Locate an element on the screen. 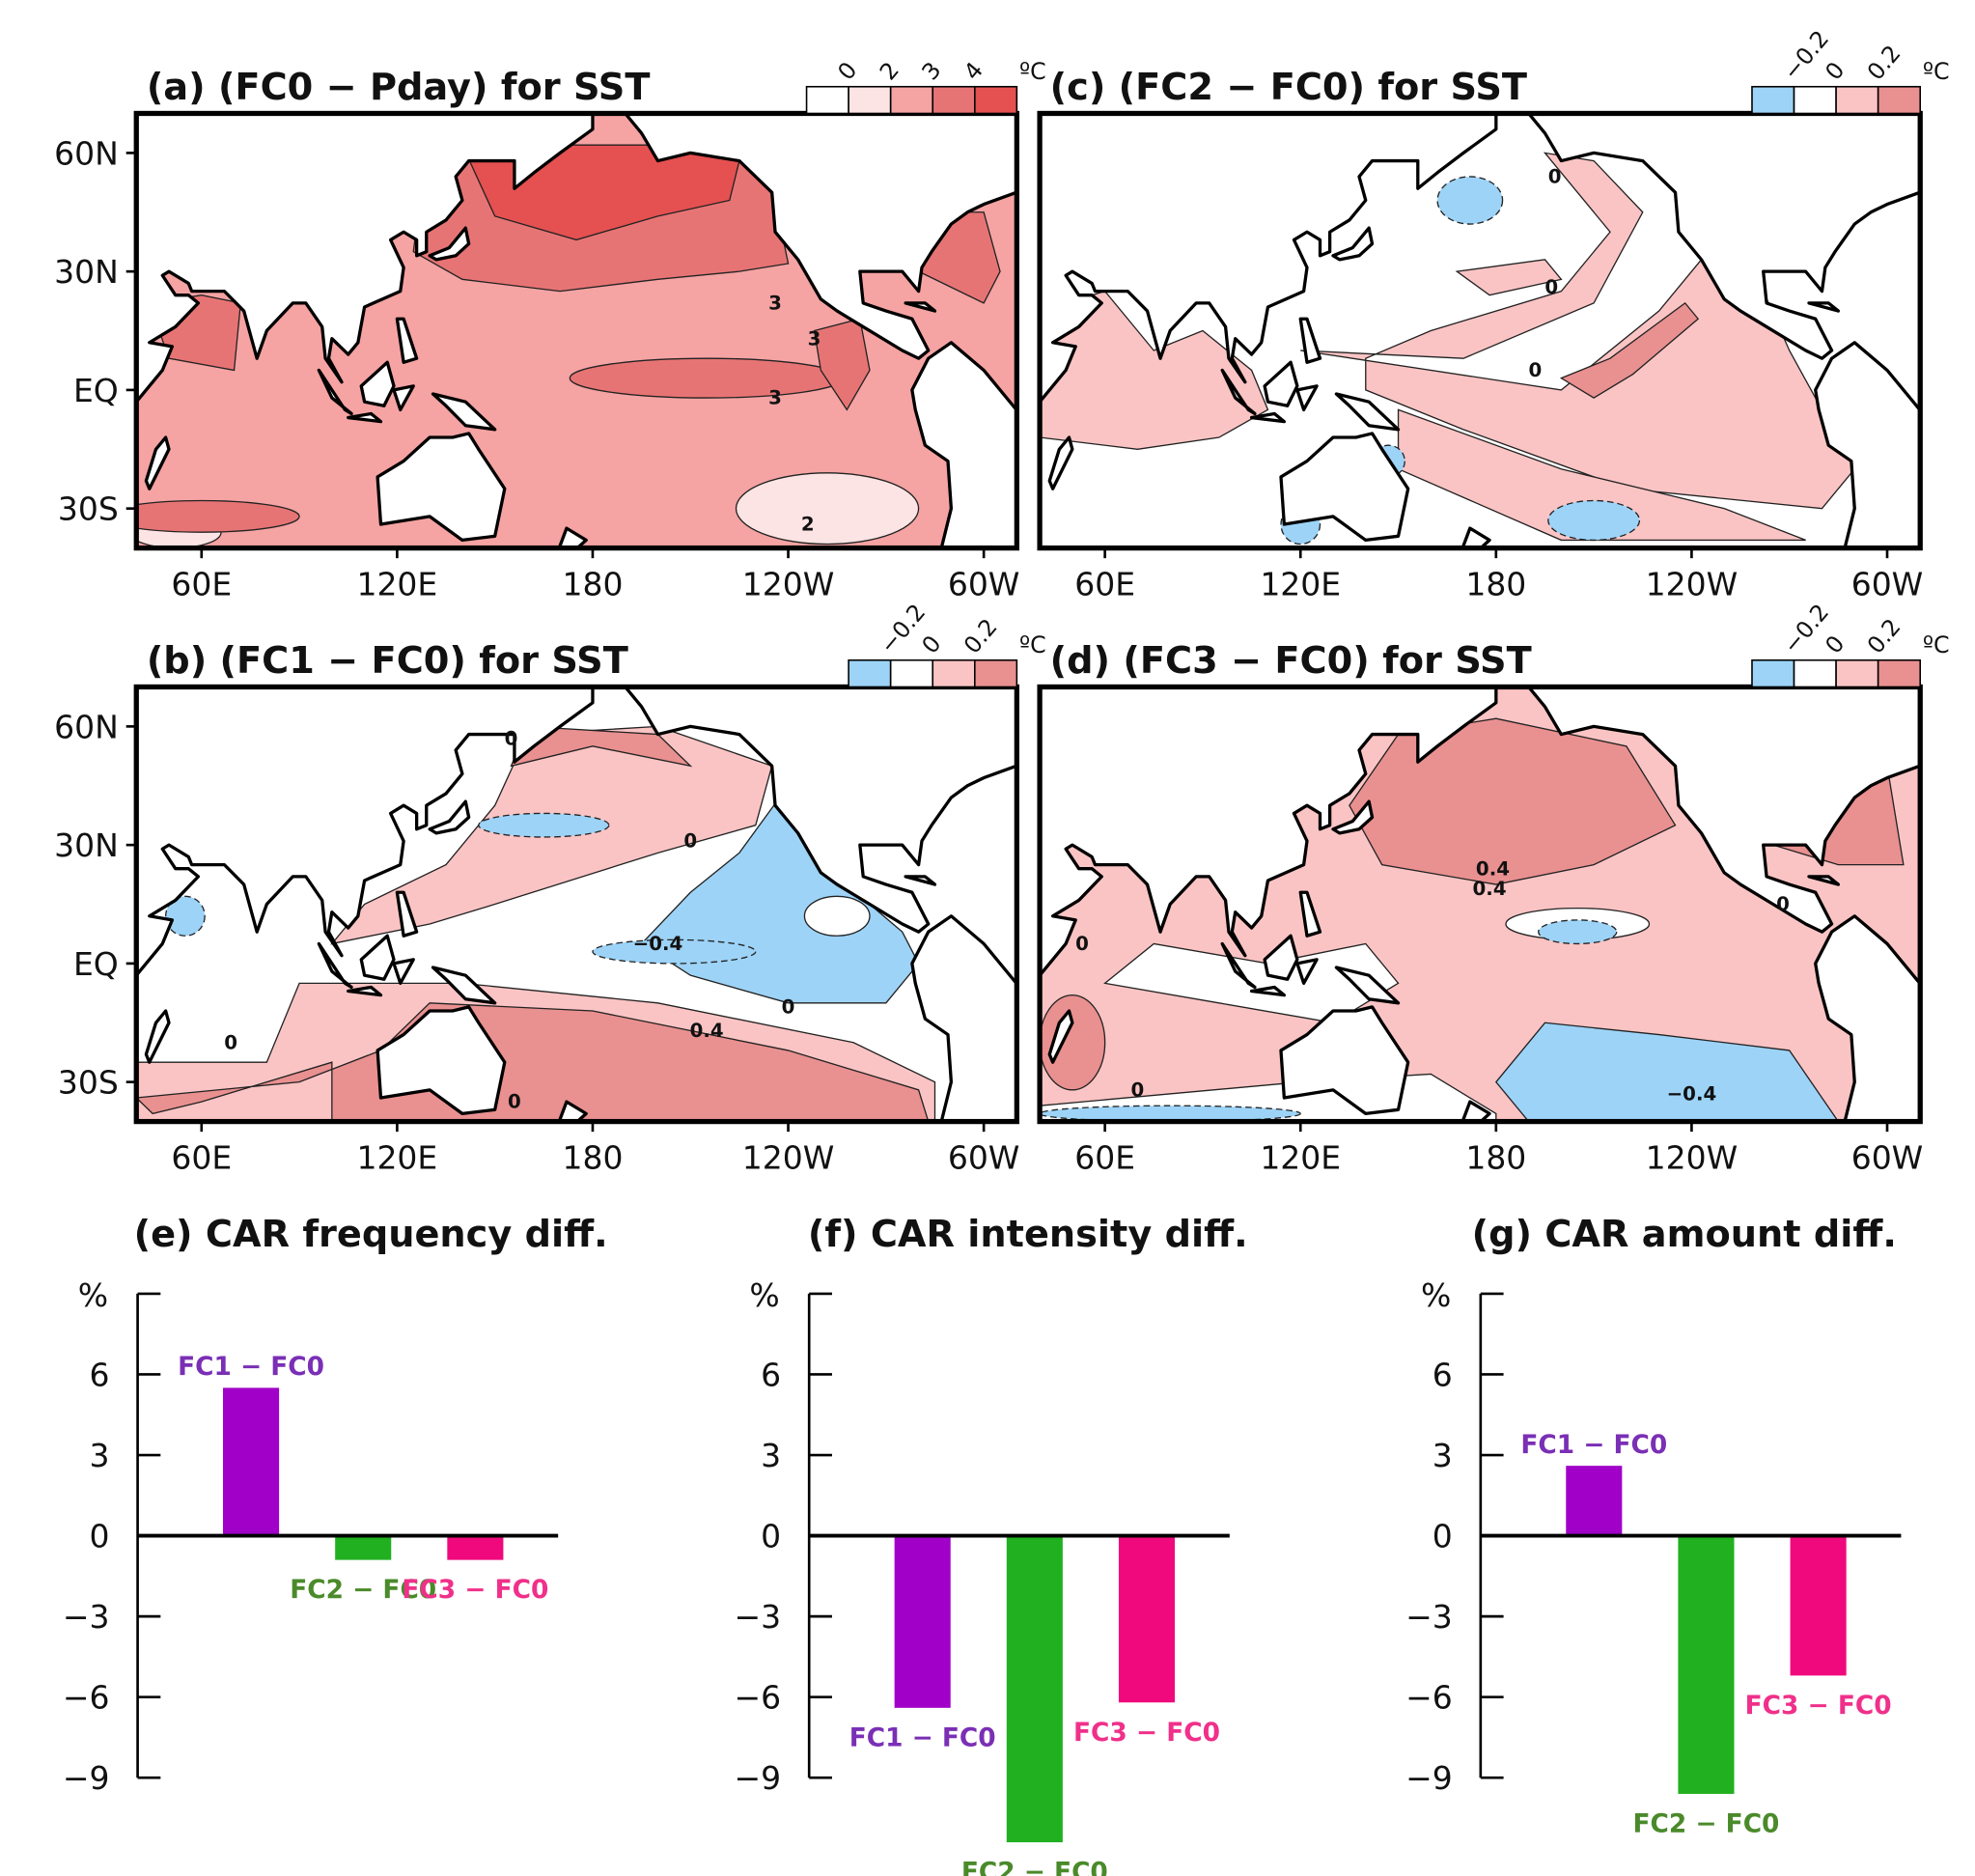  bar-fc1 is located at coordinates (251, 1462).